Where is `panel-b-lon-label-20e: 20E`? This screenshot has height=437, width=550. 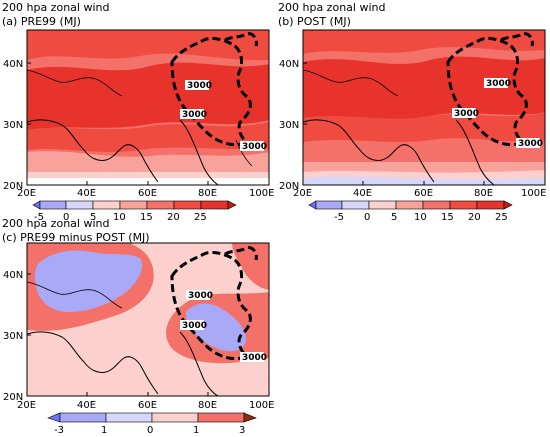 panel-b-lon-label-20e: 20E is located at coordinates (302, 193).